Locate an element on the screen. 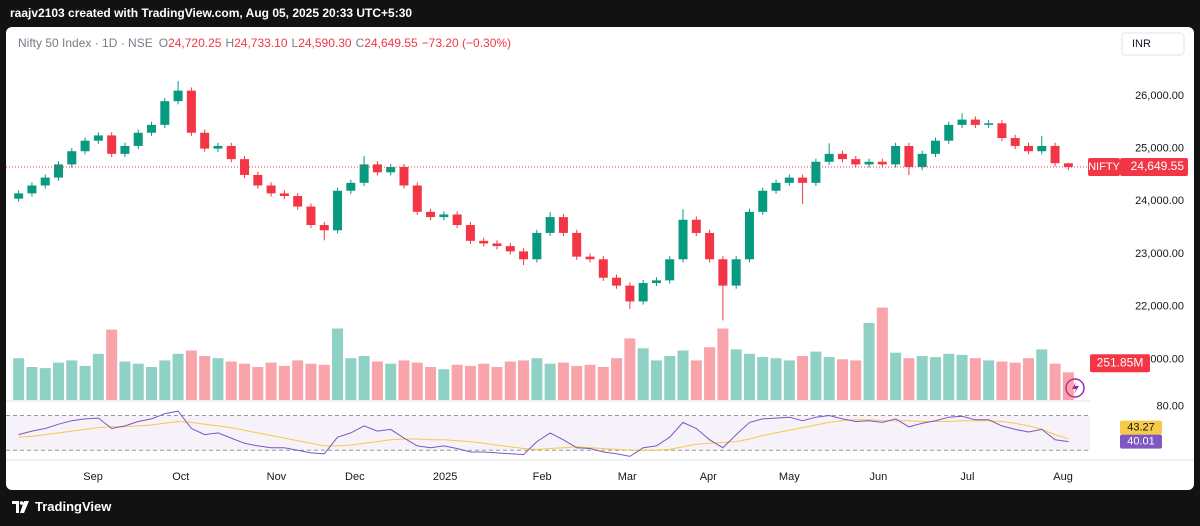 This screenshot has width=1200, height=526. y-tick-label: 25,000.00 is located at coordinates (1159, 148).